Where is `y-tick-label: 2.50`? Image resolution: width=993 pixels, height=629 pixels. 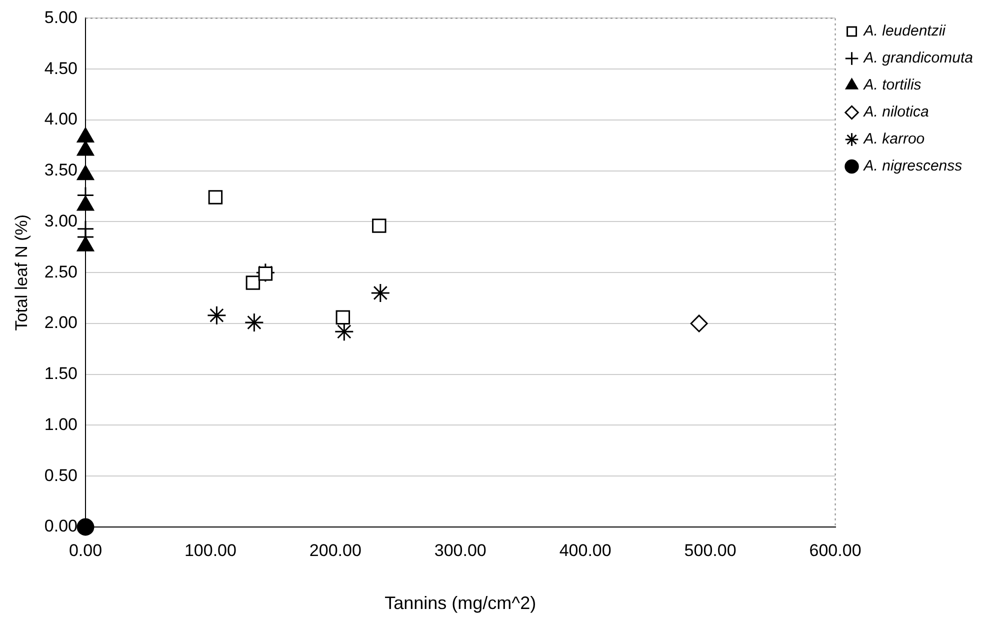
y-tick-label: 2.50 is located at coordinates (61, 272).